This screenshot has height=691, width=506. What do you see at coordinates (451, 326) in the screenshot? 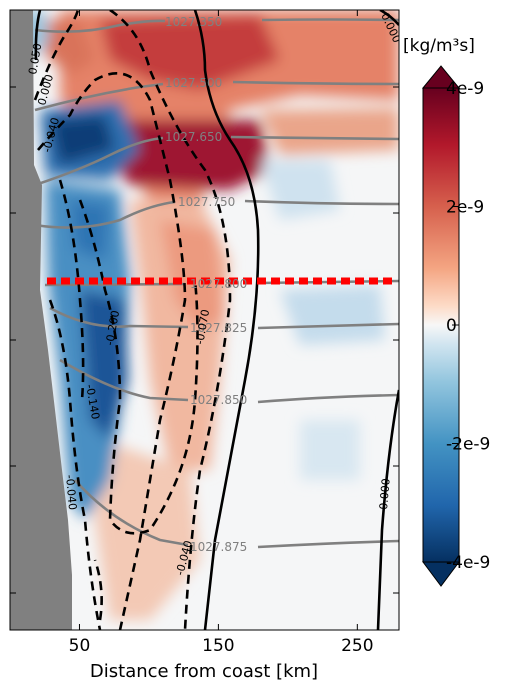
I see `colorbar-tick-label: 0` at bounding box center [451, 326].